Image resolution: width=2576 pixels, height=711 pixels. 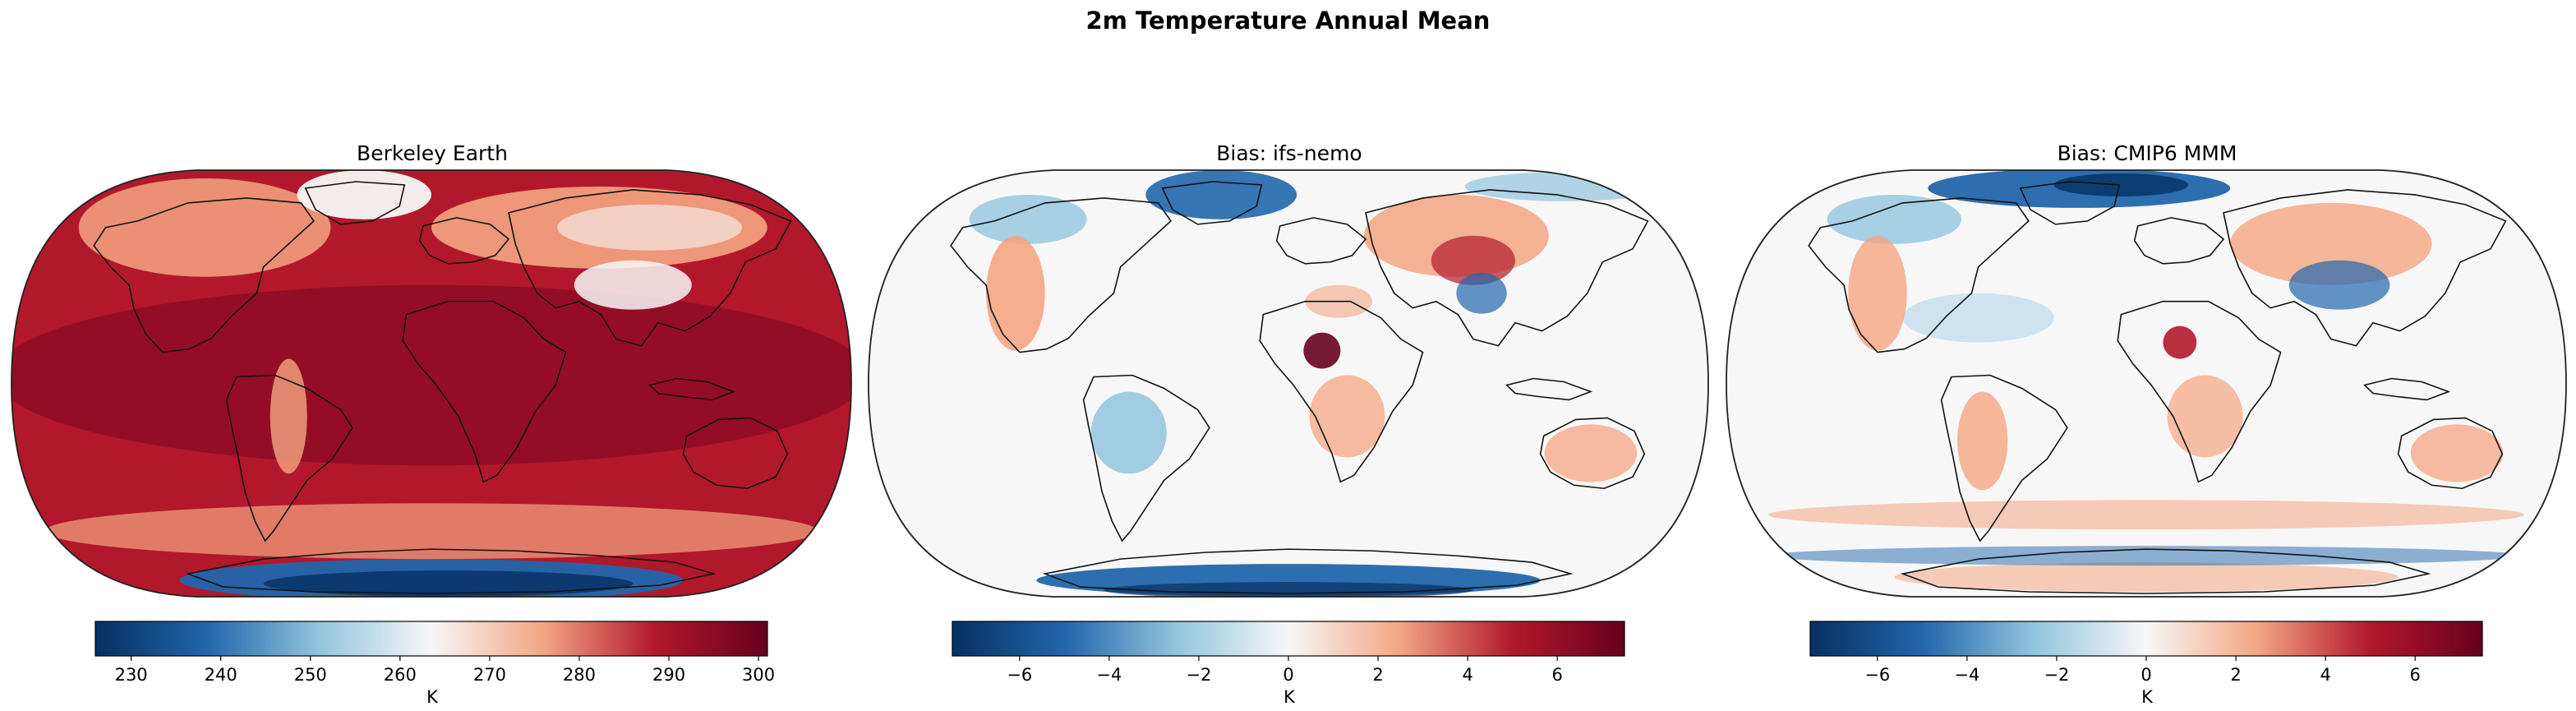 What do you see at coordinates (579, 675) in the screenshot?
I see `colorbar-tick-label: 280` at bounding box center [579, 675].